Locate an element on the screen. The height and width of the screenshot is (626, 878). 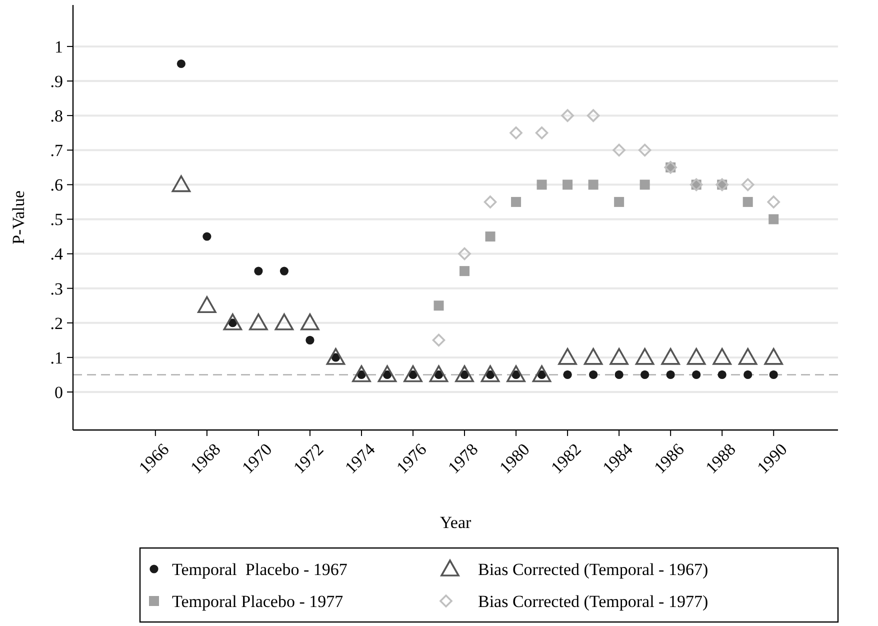
y-tick-label: .3 is located at coordinates (56, 288).